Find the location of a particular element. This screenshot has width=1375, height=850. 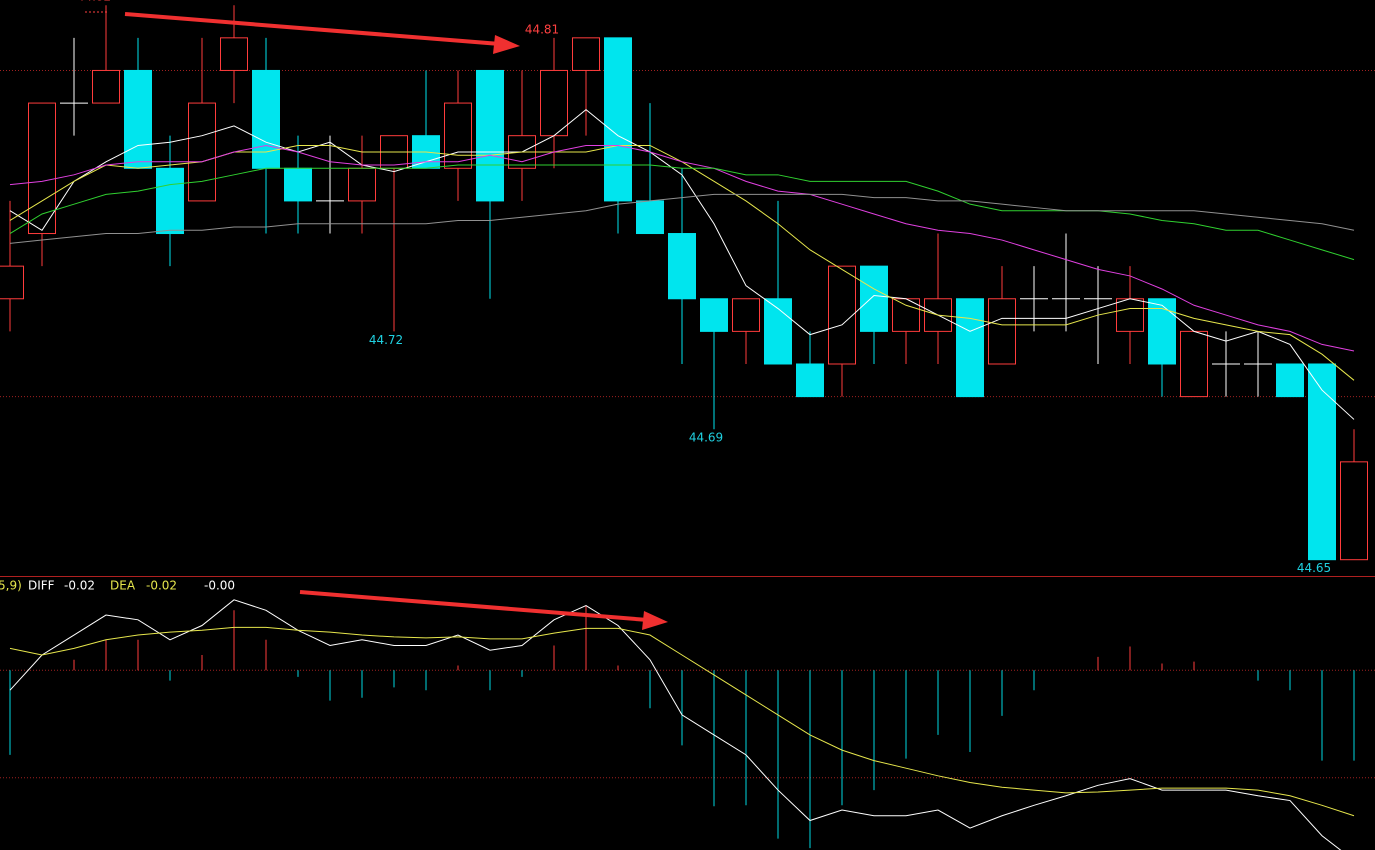

high-label: 44.82 is located at coordinates (94, 2).